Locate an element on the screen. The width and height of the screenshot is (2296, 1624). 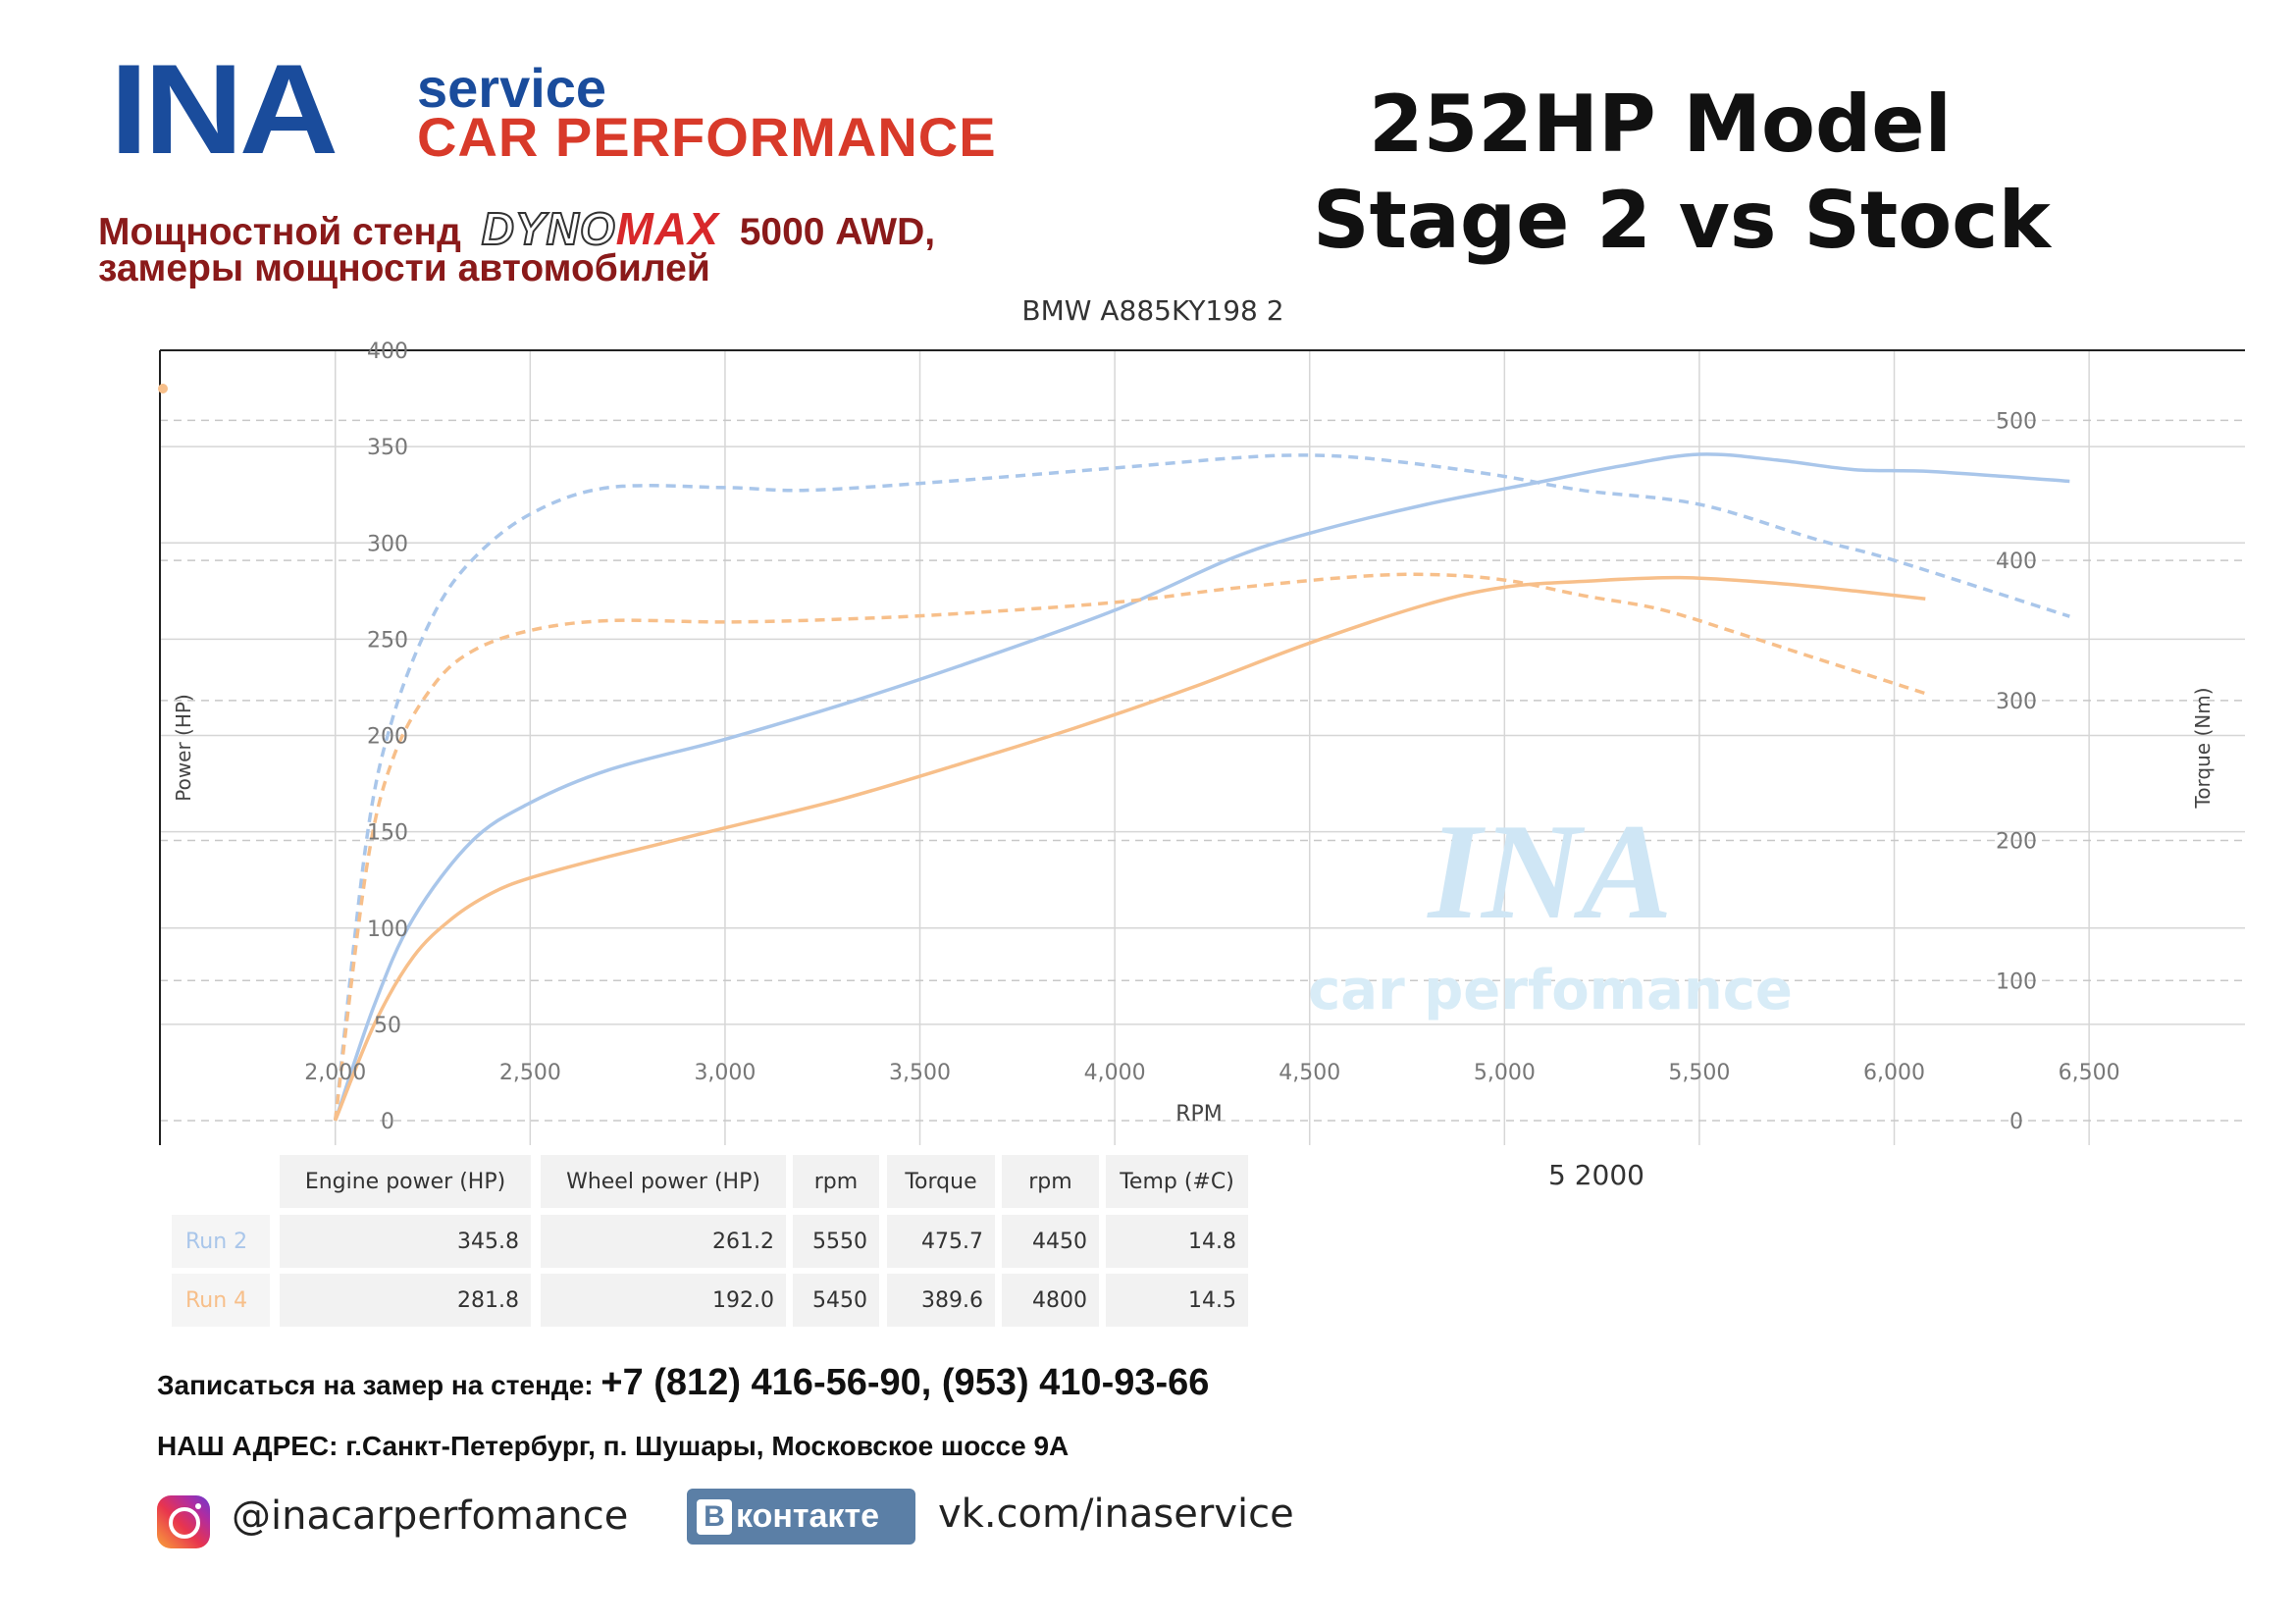
watermark-ina: INA is located at coordinates (1550, 872).